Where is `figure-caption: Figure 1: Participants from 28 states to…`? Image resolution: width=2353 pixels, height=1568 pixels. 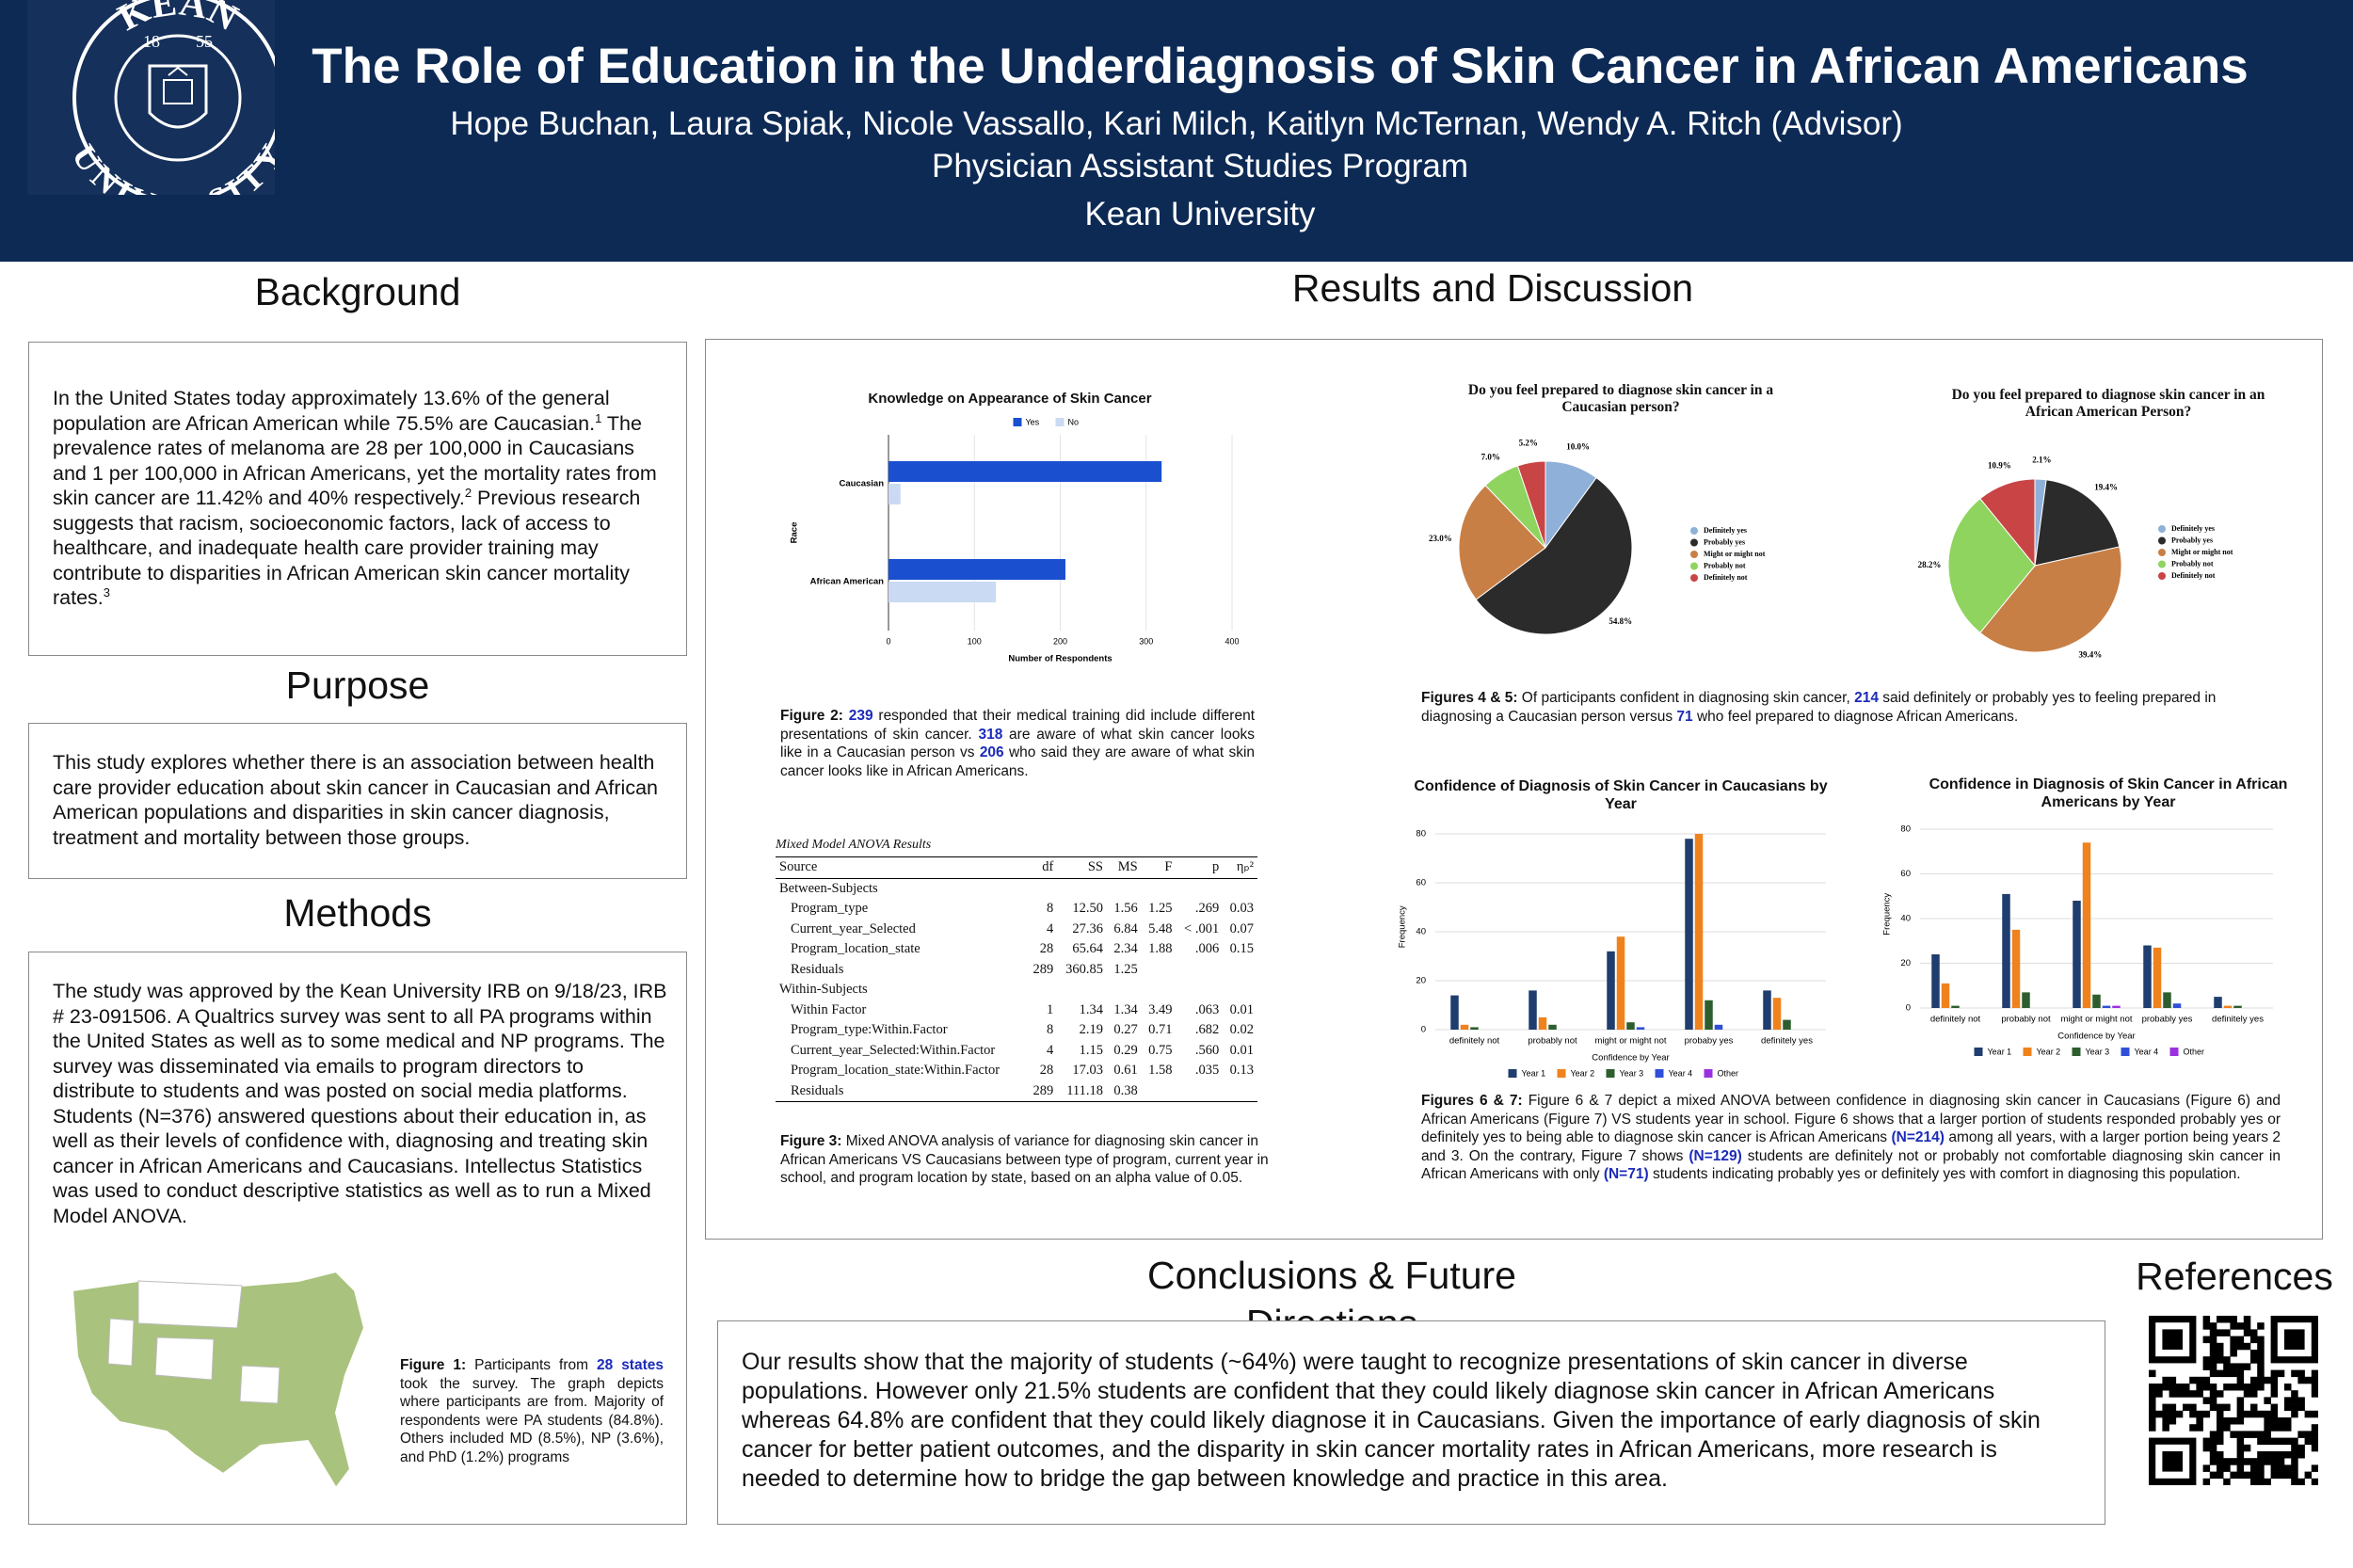
figure-caption: Figure 1: Participants from 28 states to… is located at coordinates (532, 1411).